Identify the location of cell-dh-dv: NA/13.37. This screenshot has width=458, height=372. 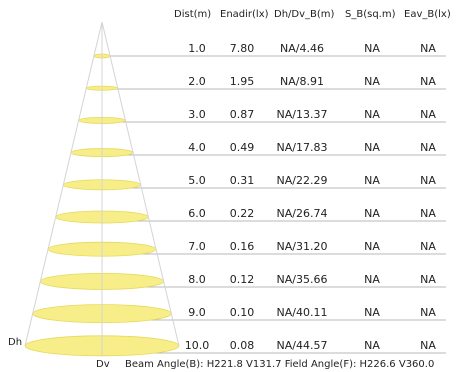
(302, 114).